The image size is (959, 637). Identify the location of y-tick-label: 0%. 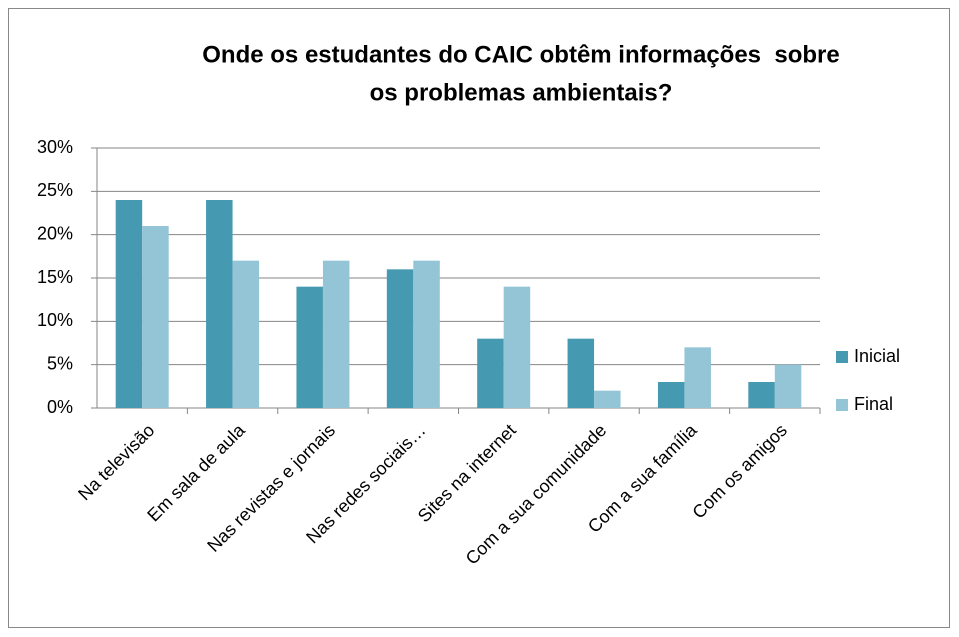
(60, 407).